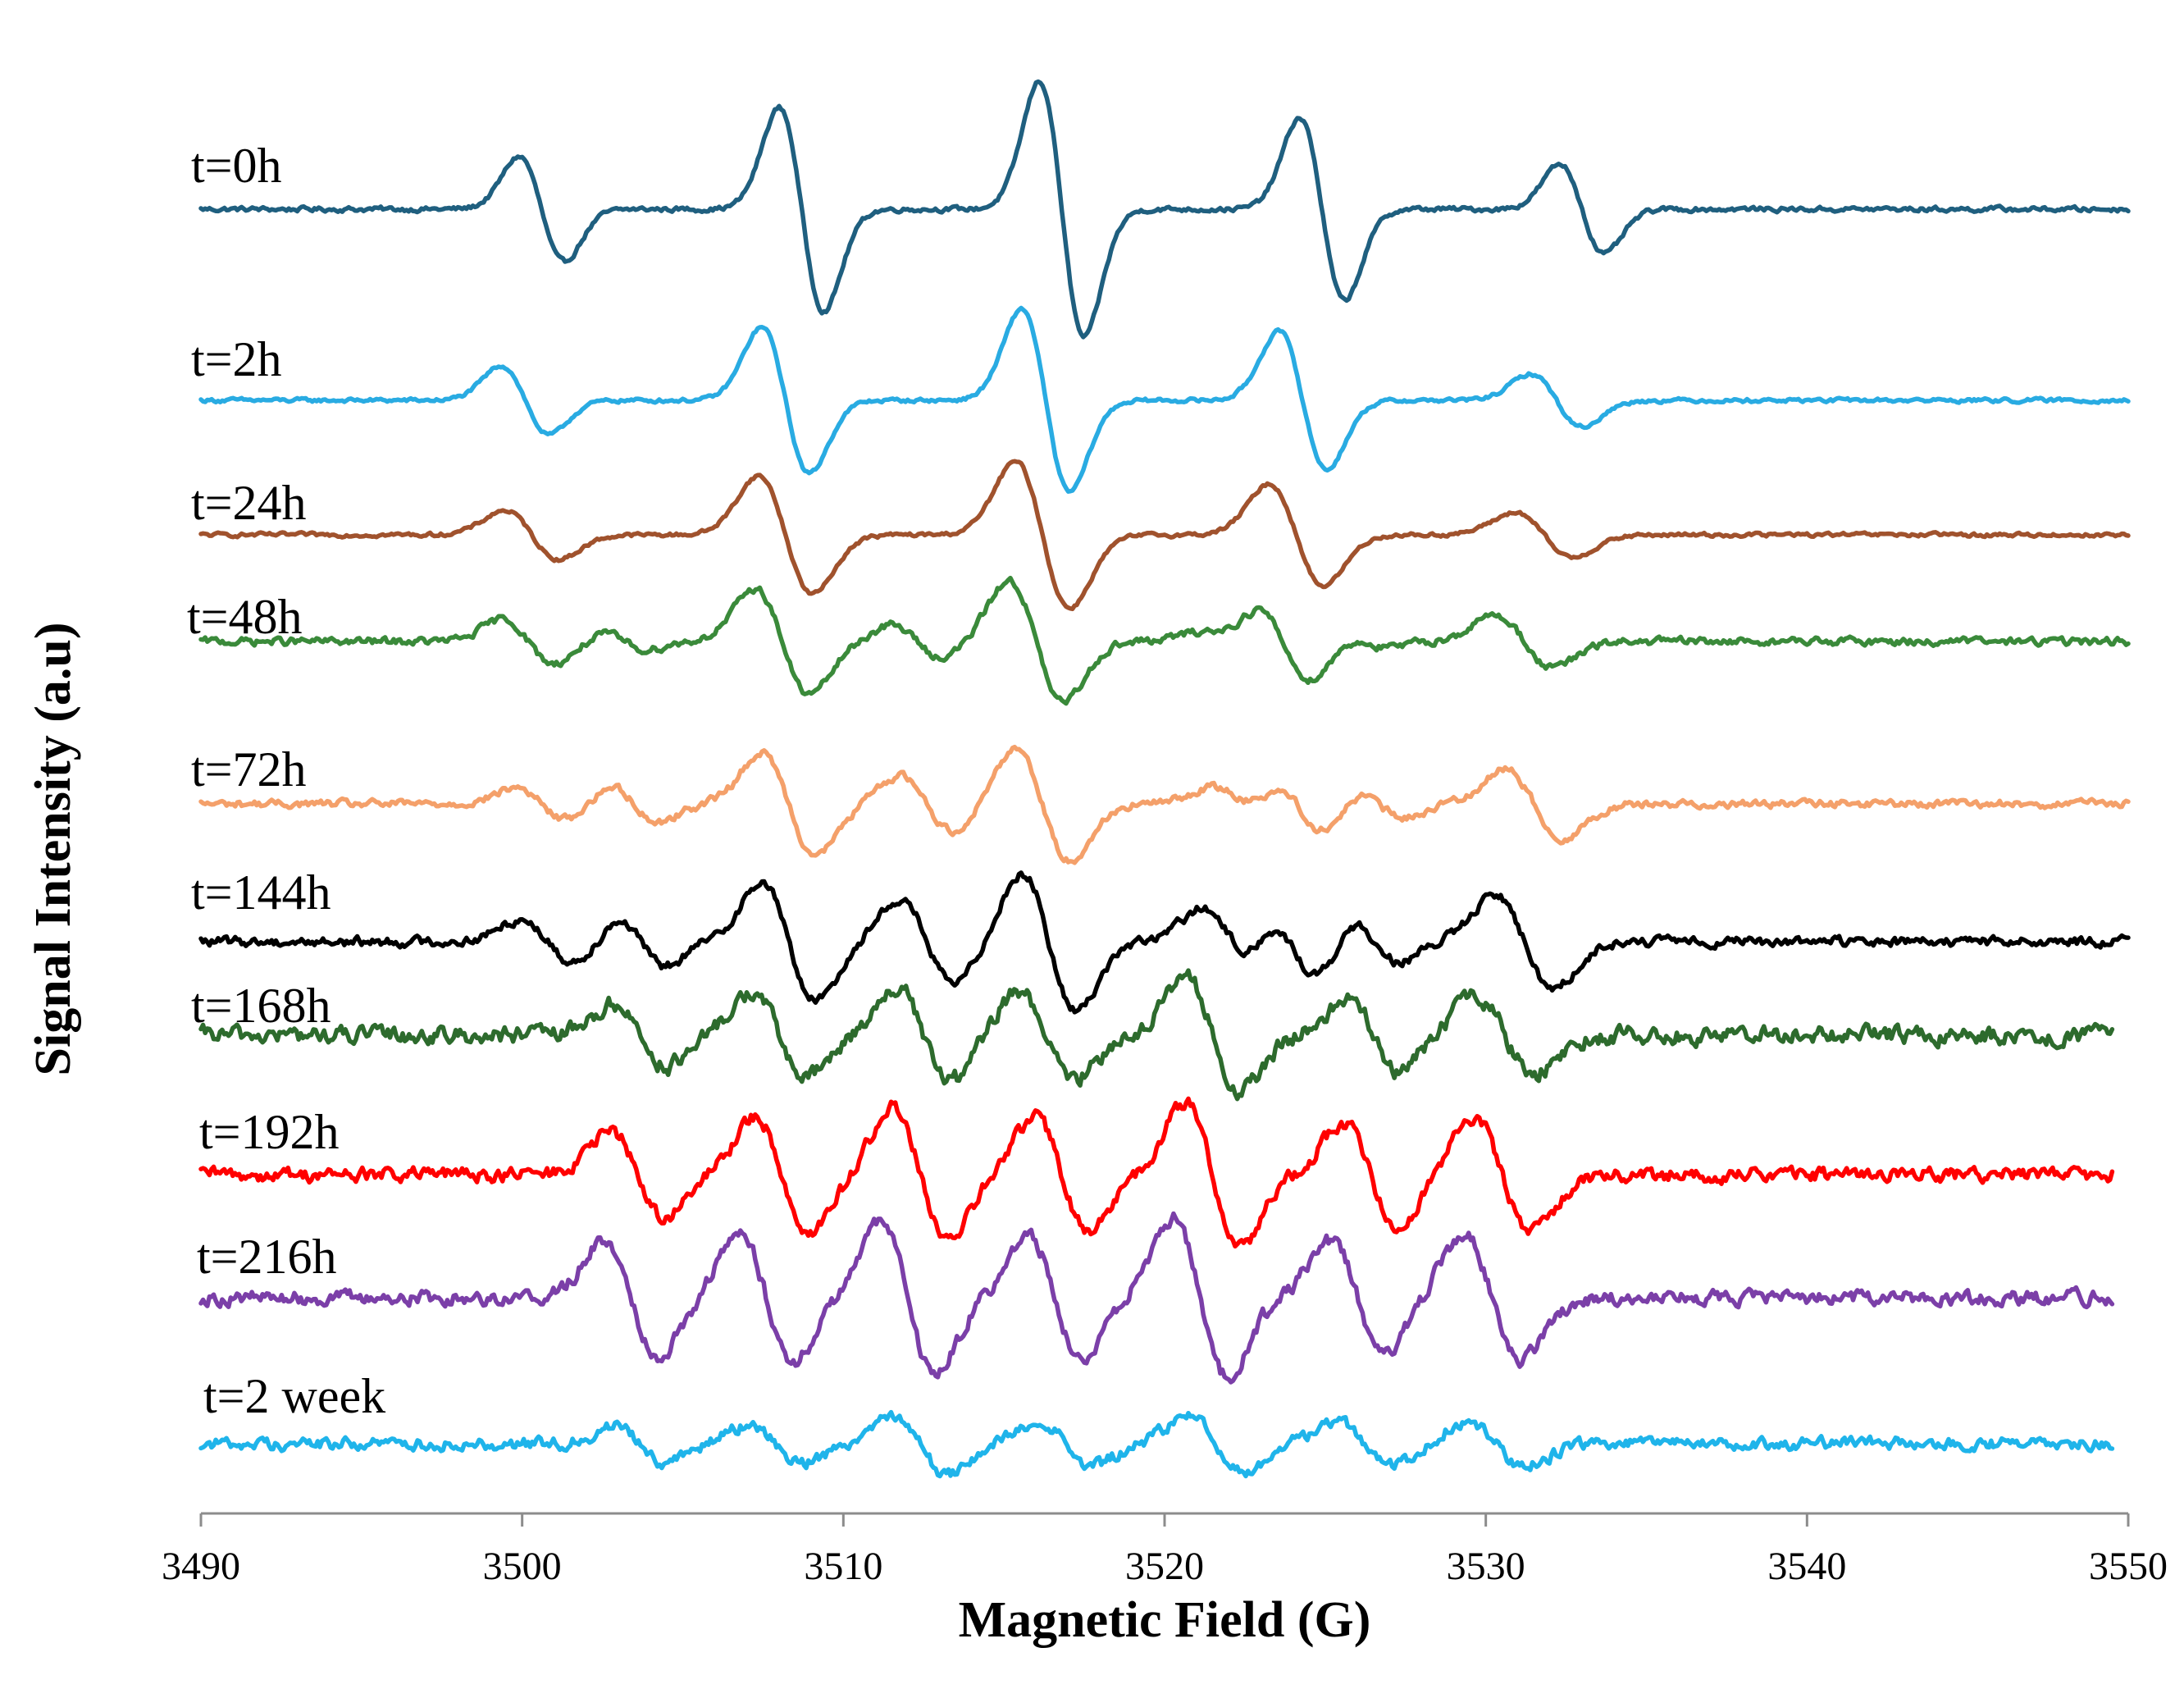 The width and height of the screenshot is (2184, 1698). Describe the element at coordinates (249, 503) in the screenshot. I see `series-label: t=24h` at that location.